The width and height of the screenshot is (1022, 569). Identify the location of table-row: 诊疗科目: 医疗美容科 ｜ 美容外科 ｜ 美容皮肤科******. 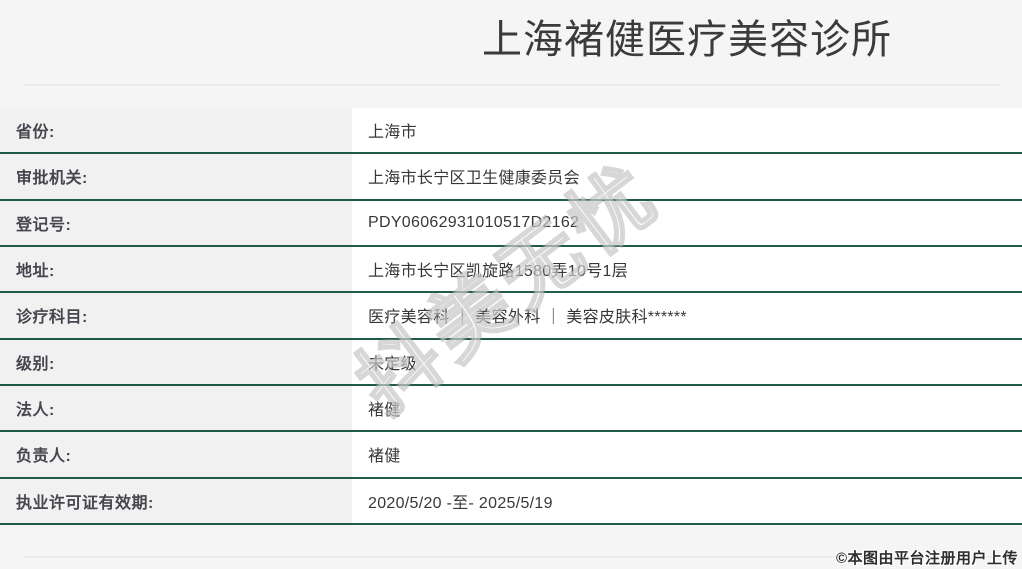
(511, 316).